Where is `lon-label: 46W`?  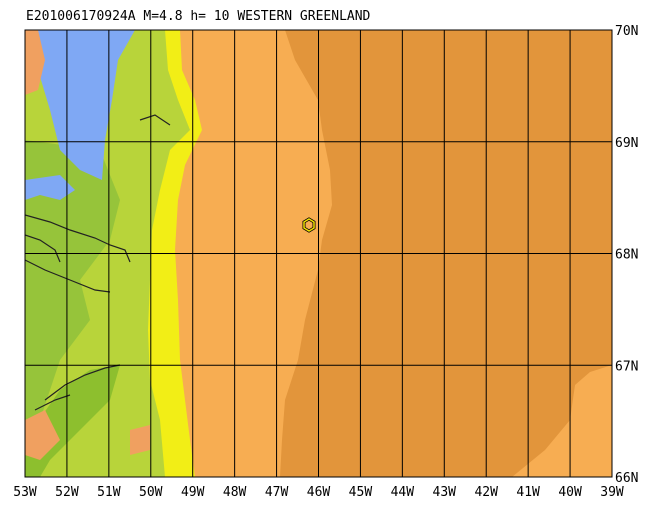
lon-label: 46W is located at coordinates (319, 492).